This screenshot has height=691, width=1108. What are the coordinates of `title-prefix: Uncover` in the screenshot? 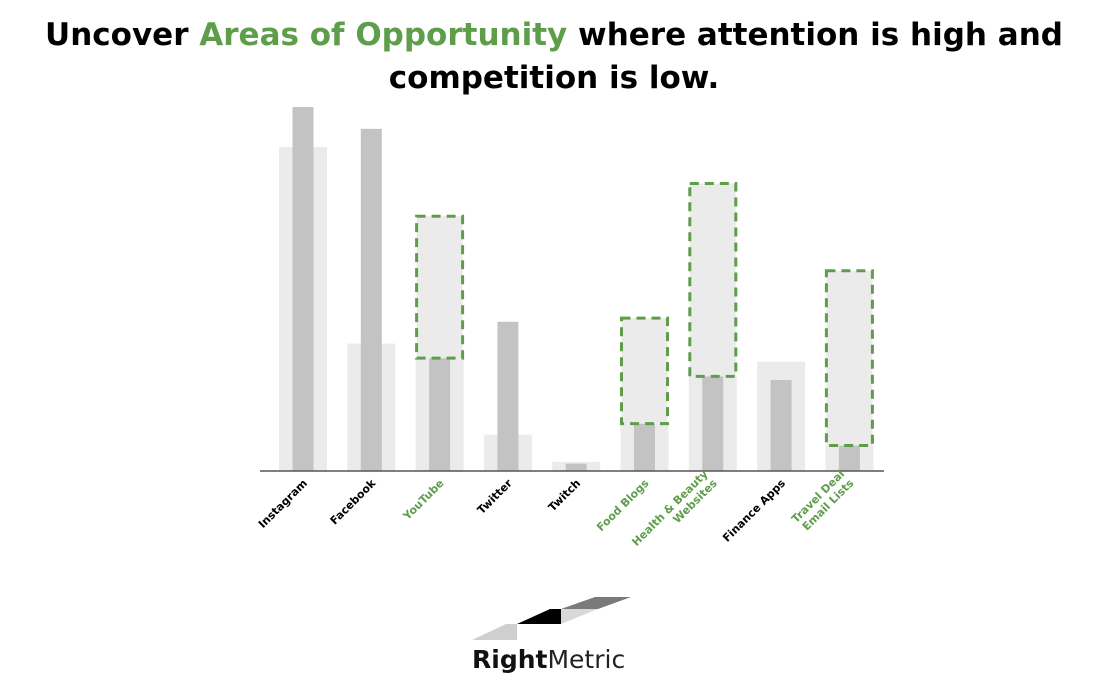 It's located at (122, 35).